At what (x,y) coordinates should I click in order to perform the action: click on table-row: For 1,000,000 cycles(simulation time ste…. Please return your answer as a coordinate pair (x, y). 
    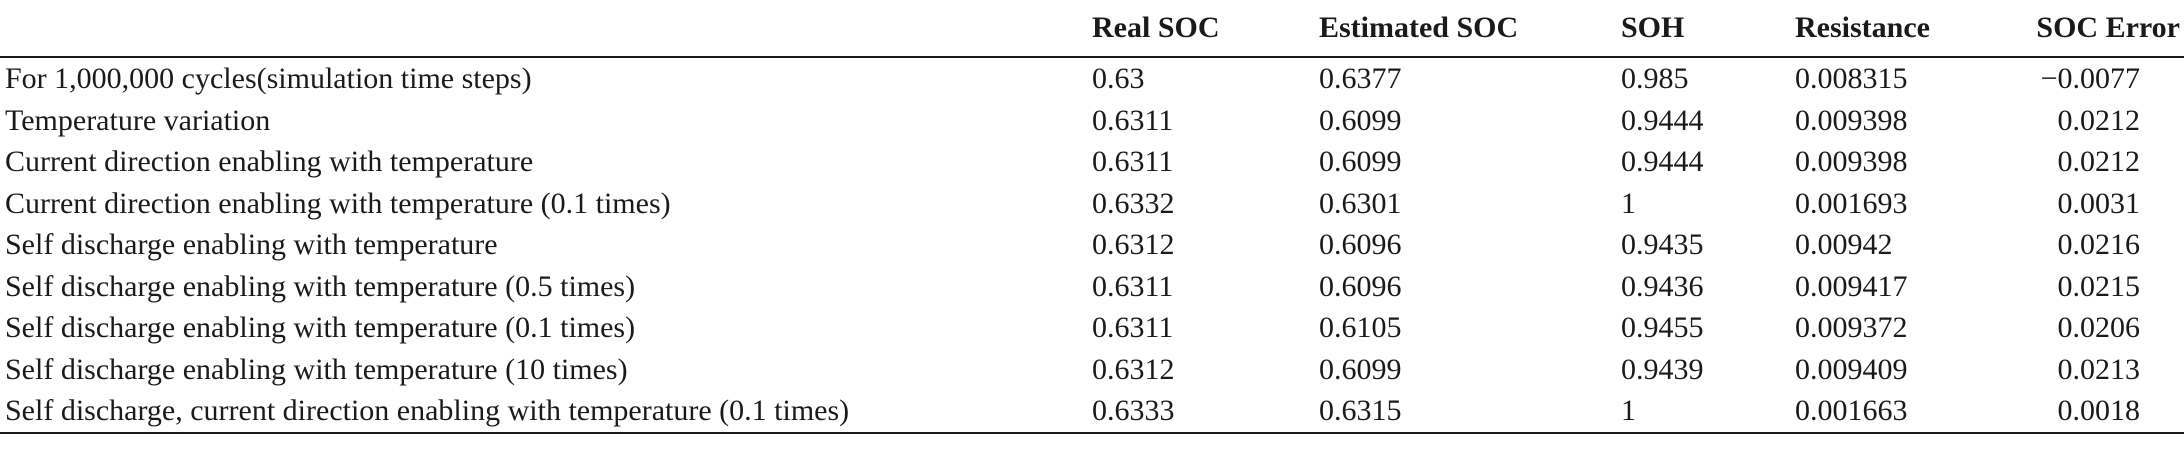
    Looking at the image, I should click on (1092, 78).